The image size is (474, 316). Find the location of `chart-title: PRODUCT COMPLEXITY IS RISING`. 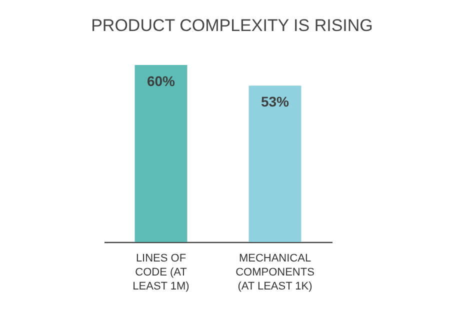

chart-title: PRODUCT COMPLEXITY IS RISING is located at coordinates (232, 25).